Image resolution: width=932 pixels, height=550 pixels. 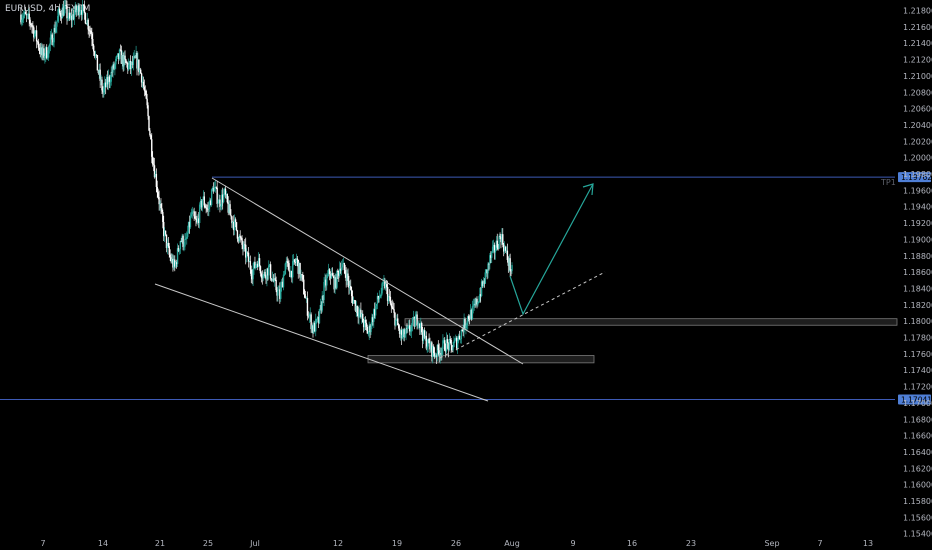 I want to click on time-axis: 7 14 21 25 Jul 12 19 26 Aug 9 16 23 Sep 7 13, so click(x=456, y=543).